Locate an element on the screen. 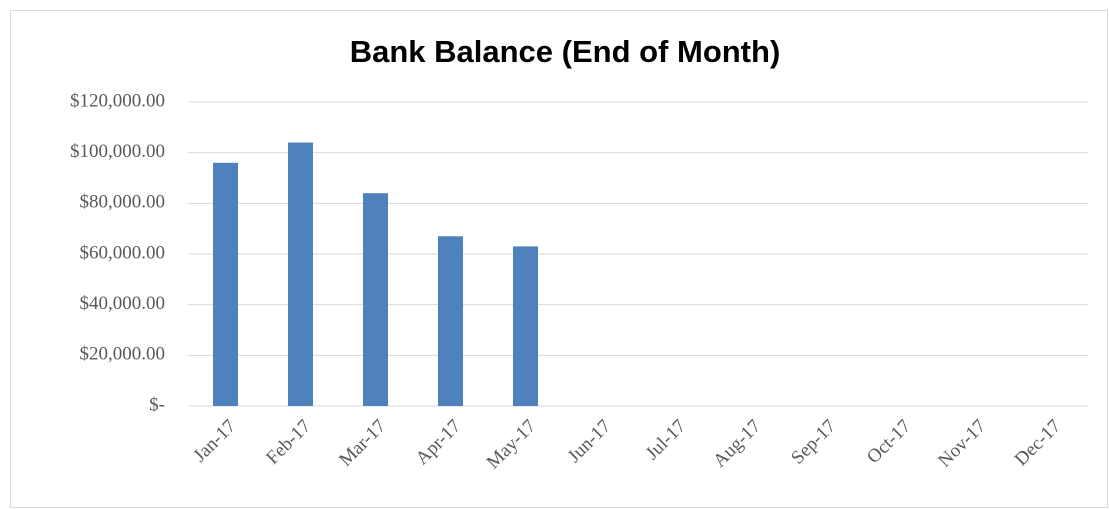  y-tick-label: $120,000.00 is located at coordinates (117, 100).